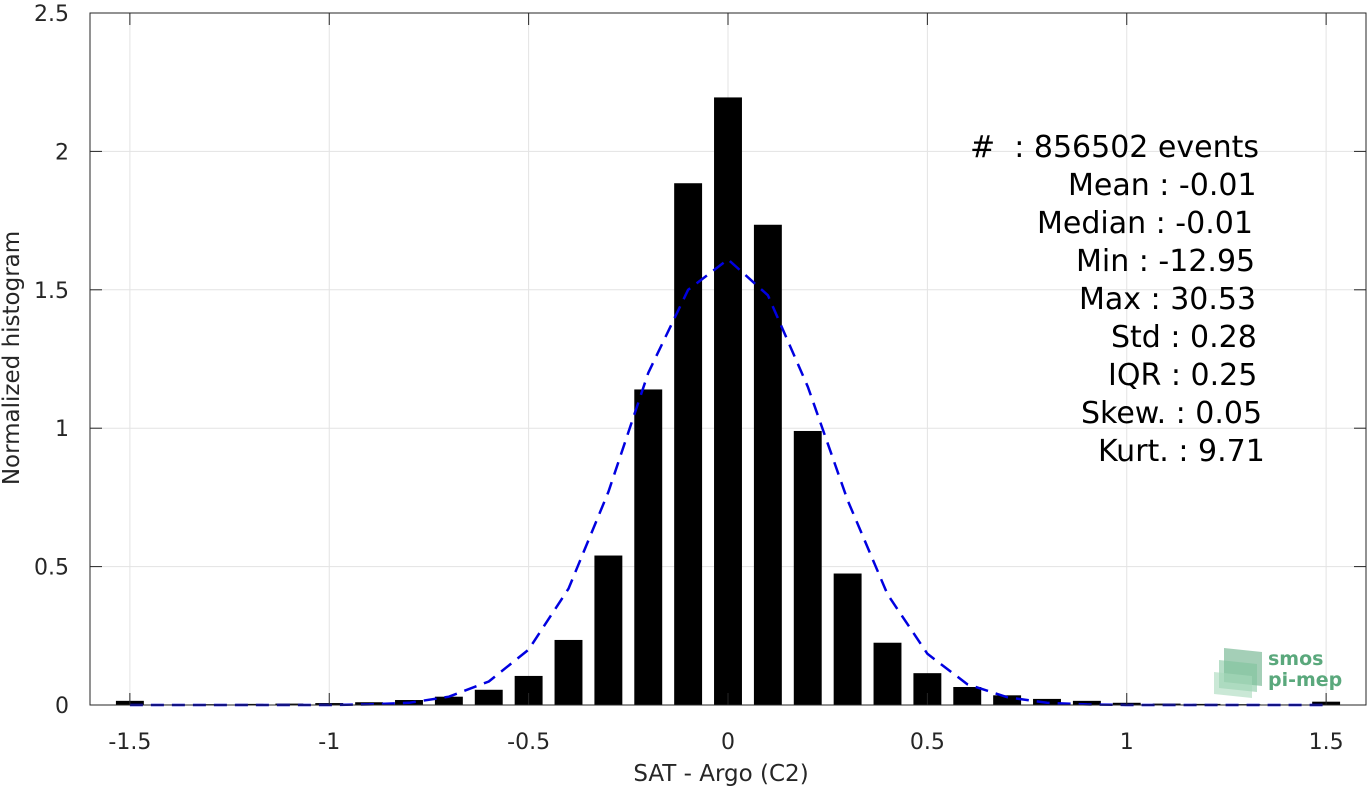 Image resolution: width=1367 pixels, height=787 pixels. What do you see at coordinates (329, 742) in the screenshot?
I see `x-tick-label: -1` at bounding box center [329, 742].